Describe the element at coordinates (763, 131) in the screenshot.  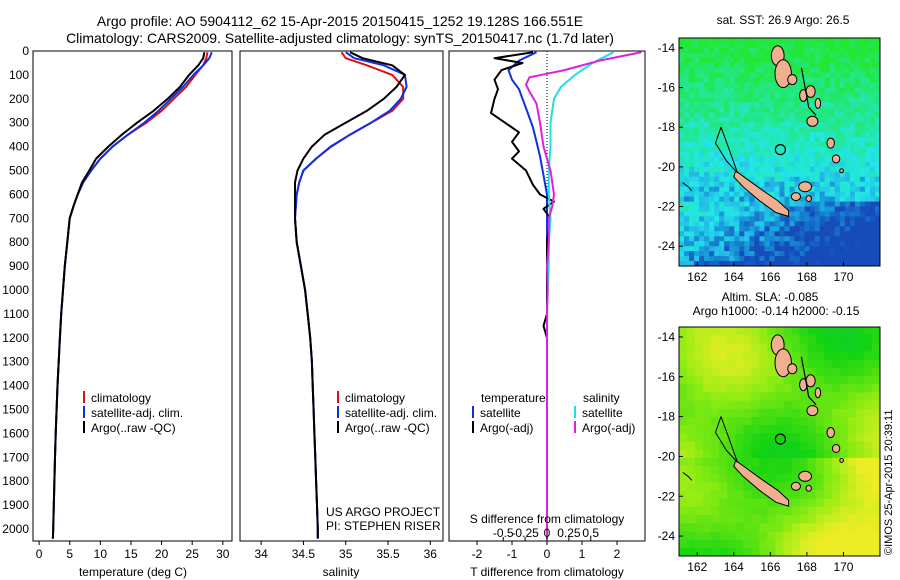
I see `sst-land` at that location.